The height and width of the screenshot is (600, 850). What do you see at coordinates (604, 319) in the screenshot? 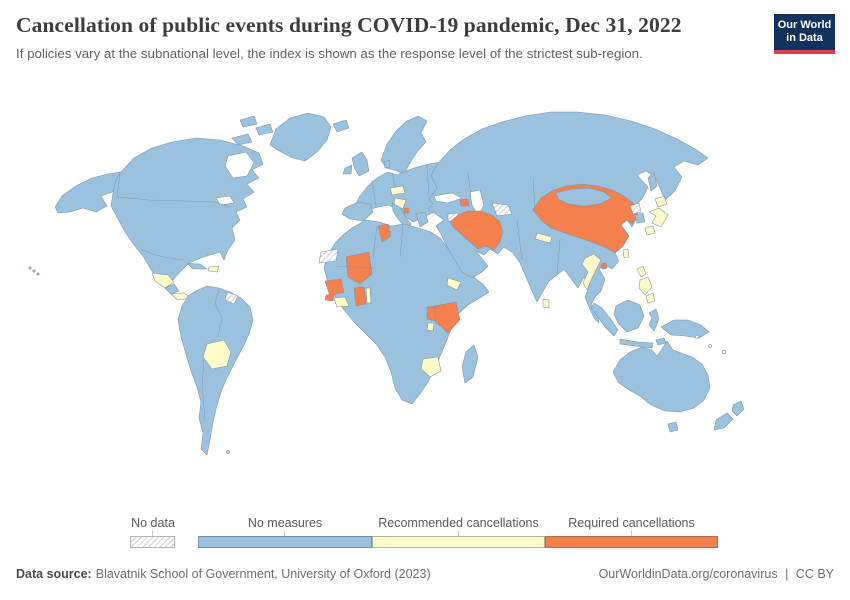
I see `sumatra-indonesia` at bounding box center [604, 319].